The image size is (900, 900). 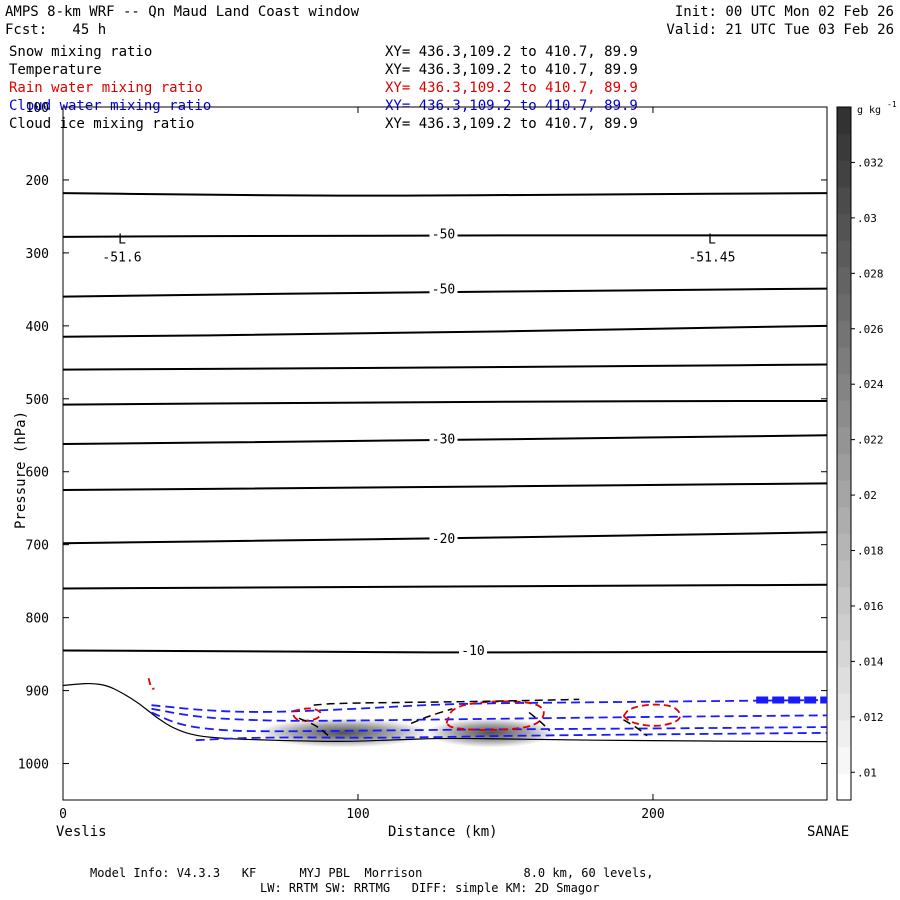 What do you see at coordinates (37, 254) in the screenshot?
I see `y-tick-label: 300` at bounding box center [37, 254].